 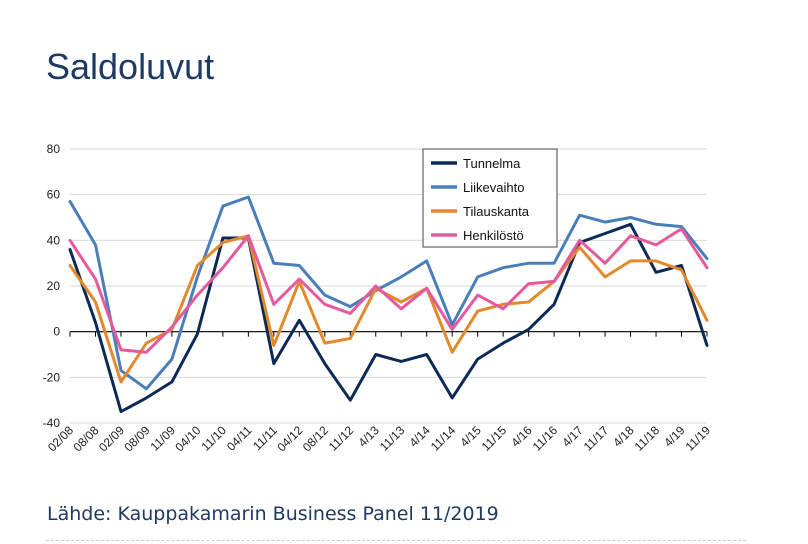 I want to click on legend-box, so click(x=490, y=198).